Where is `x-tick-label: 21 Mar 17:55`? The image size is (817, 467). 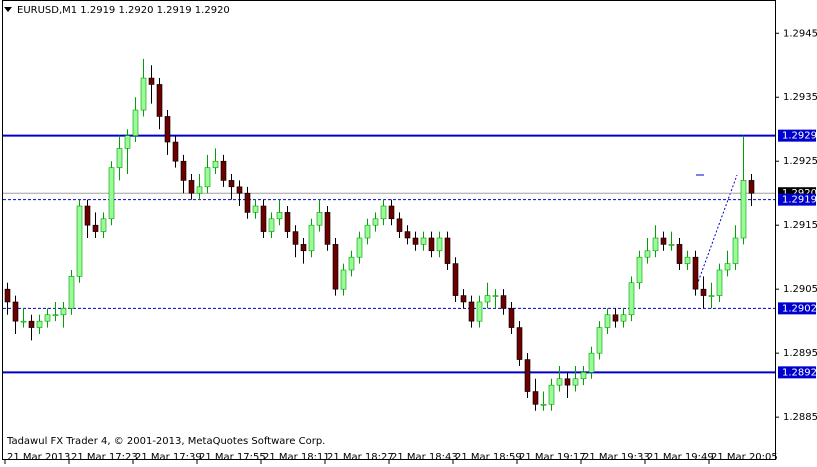
x-tick-label: 21 Mar 17:55 is located at coordinates (232, 457).